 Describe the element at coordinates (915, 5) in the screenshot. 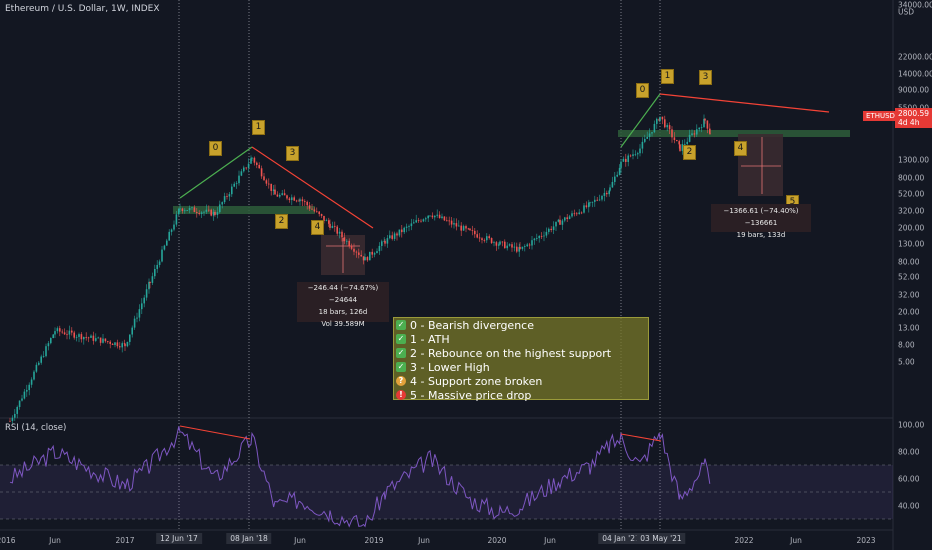

I see `price-tick: 34000.00` at that location.